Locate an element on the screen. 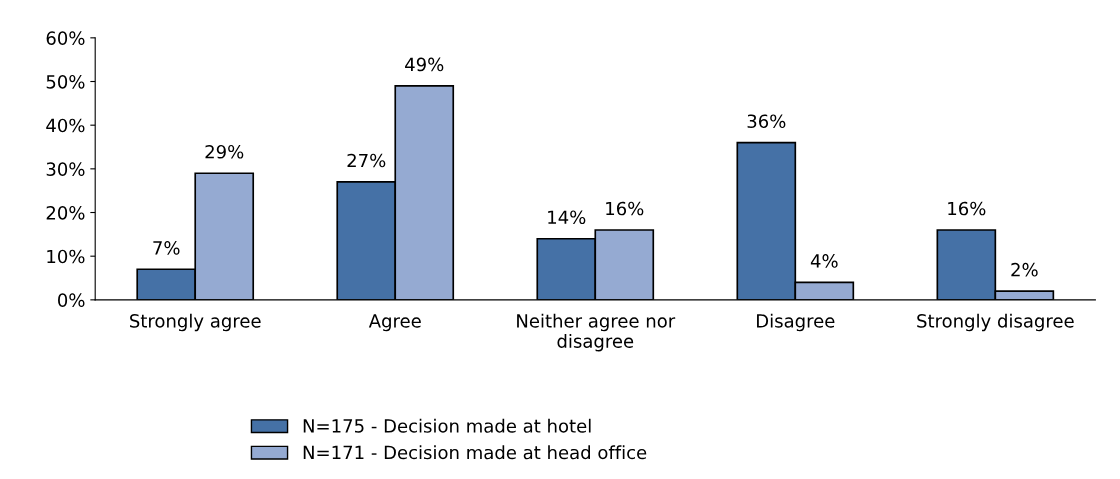 Image resolution: width=1120 pixels, height=479 pixels. y-tick-label: 50% is located at coordinates (65, 81).